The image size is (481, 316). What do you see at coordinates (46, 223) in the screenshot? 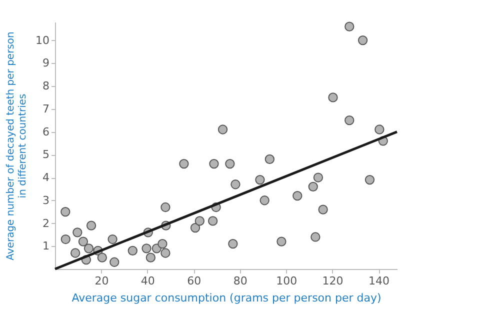
I see `y-tick-label: 2` at bounding box center [46, 223].